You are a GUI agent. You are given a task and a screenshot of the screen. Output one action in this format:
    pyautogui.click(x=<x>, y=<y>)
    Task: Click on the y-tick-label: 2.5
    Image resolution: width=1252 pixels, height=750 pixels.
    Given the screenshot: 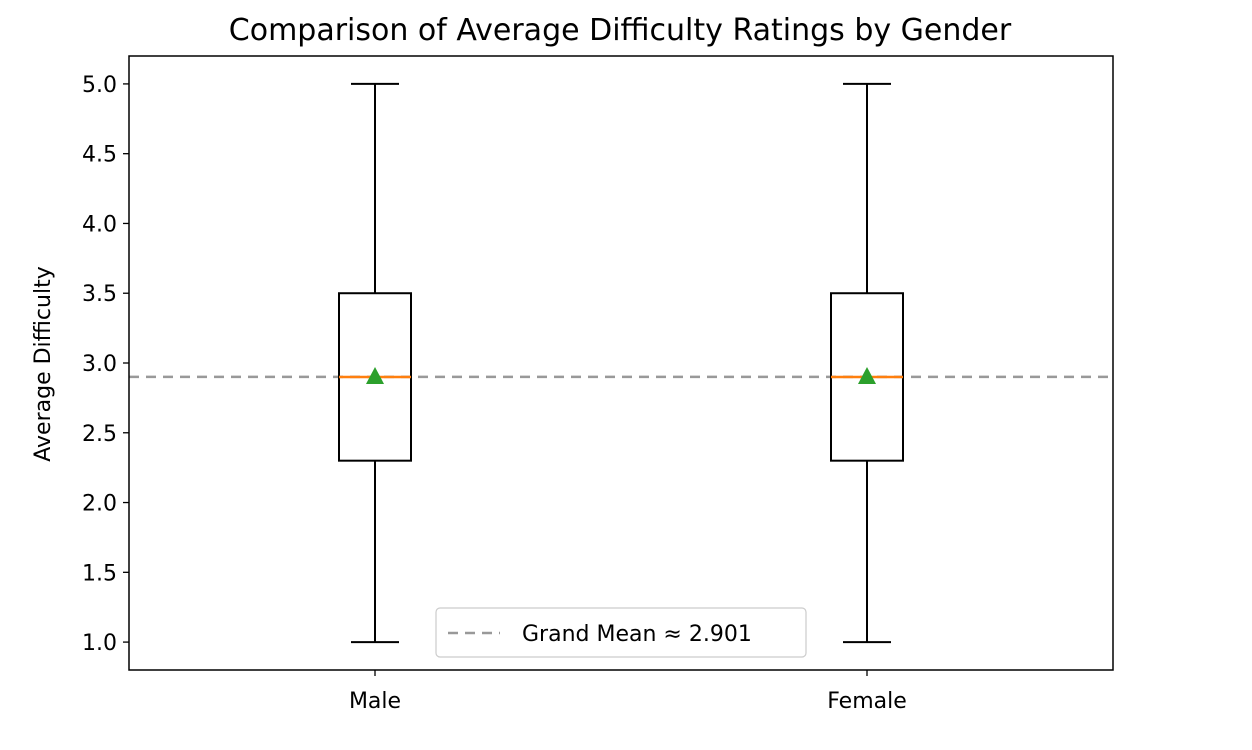 What is the action you would take?
    pyautogui.click(x=99, y=434)
    